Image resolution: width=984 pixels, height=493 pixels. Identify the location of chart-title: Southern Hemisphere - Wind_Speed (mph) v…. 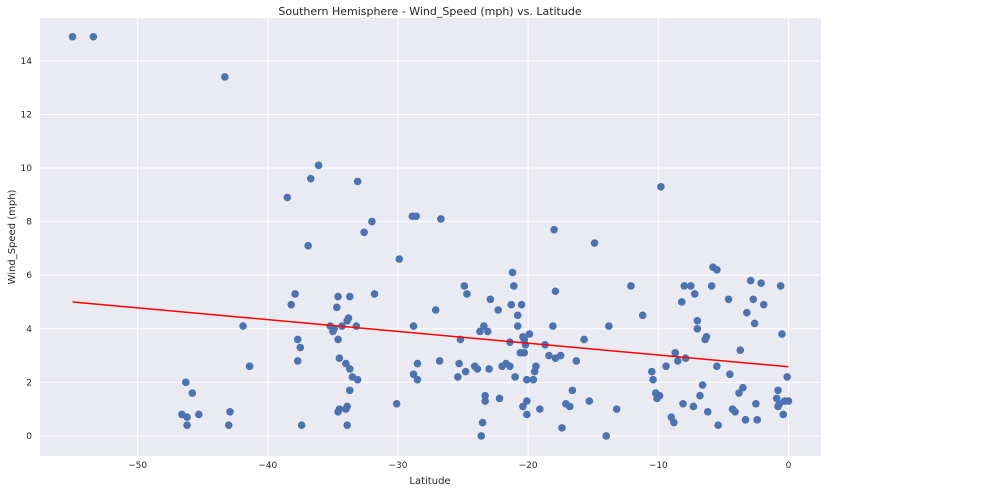
(429, 11).